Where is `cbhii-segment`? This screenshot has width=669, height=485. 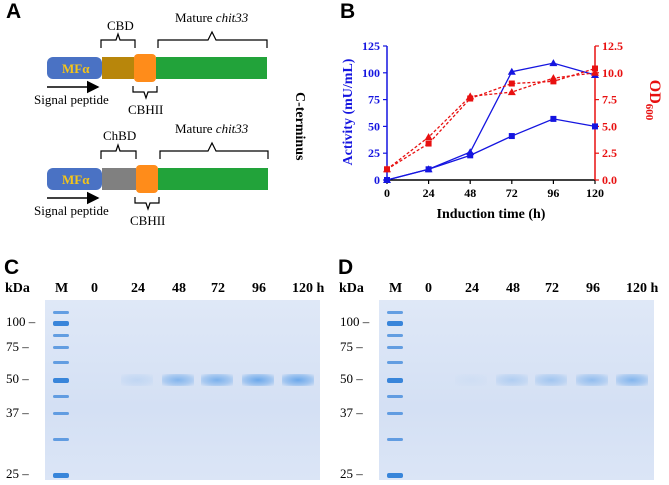 cbhii-segment is located at coordinates (147, 179).